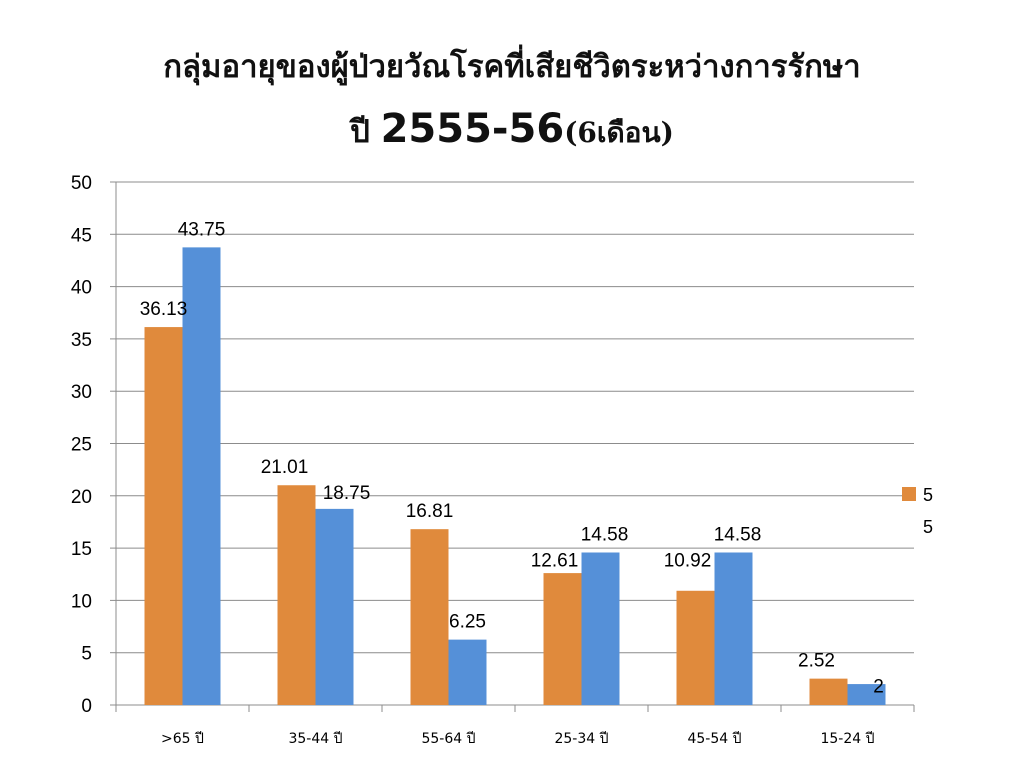 This screenshot has width=1024, height=768. Describe the element at coordinates (472, 129) in the screenshot. I see `chart-title-years: 2555-56` at that location.